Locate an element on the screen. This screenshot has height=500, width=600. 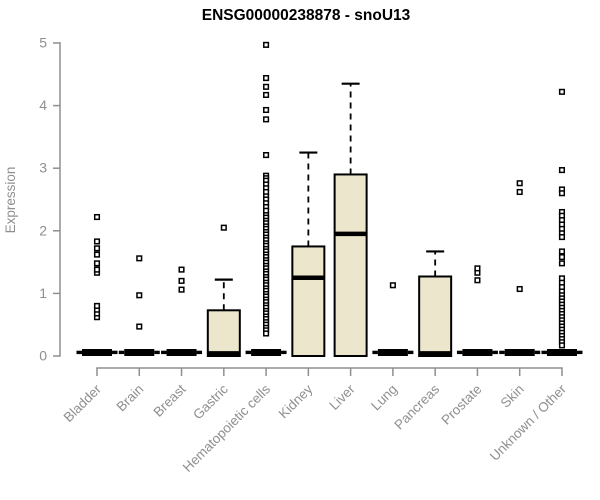
y-tick-label: 2 is located at coordinates (43, 230).